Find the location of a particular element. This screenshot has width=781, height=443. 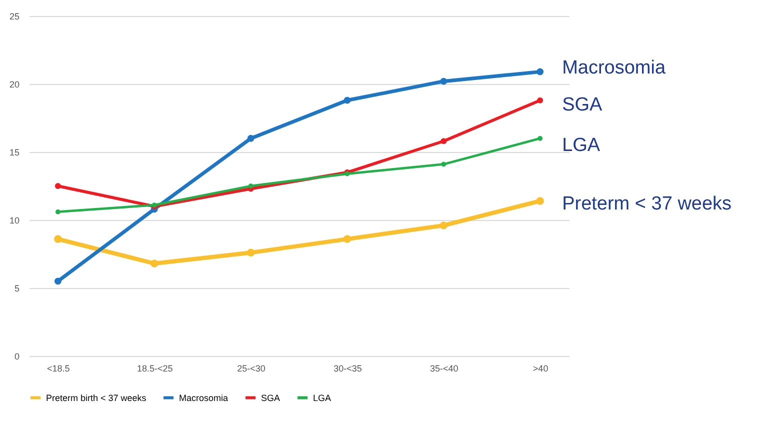

x-tick-label: 30-<35 is located at coordinates (348, 369).